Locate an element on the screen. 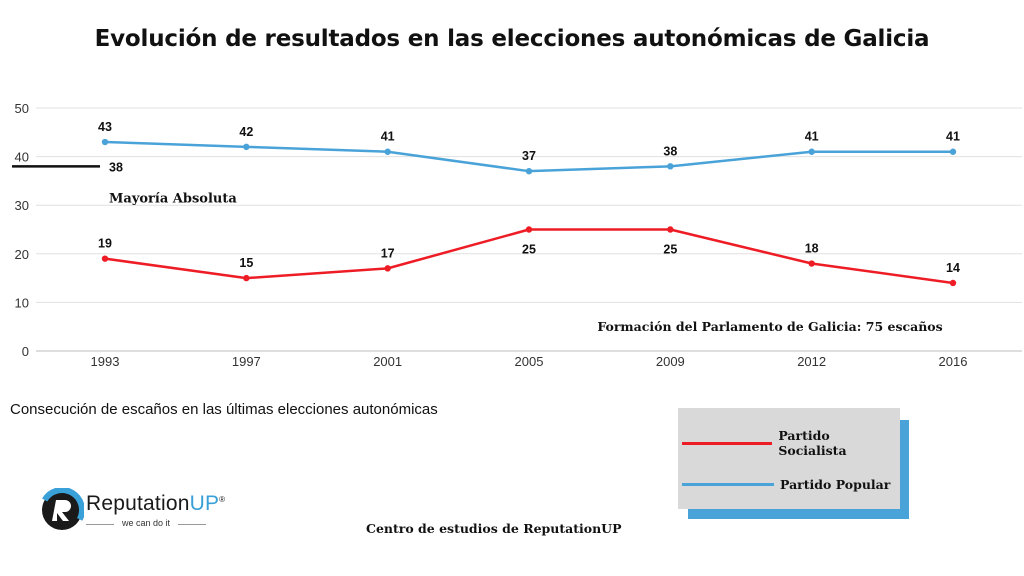  point-popular-2016 is located at coordinates (953, 151).